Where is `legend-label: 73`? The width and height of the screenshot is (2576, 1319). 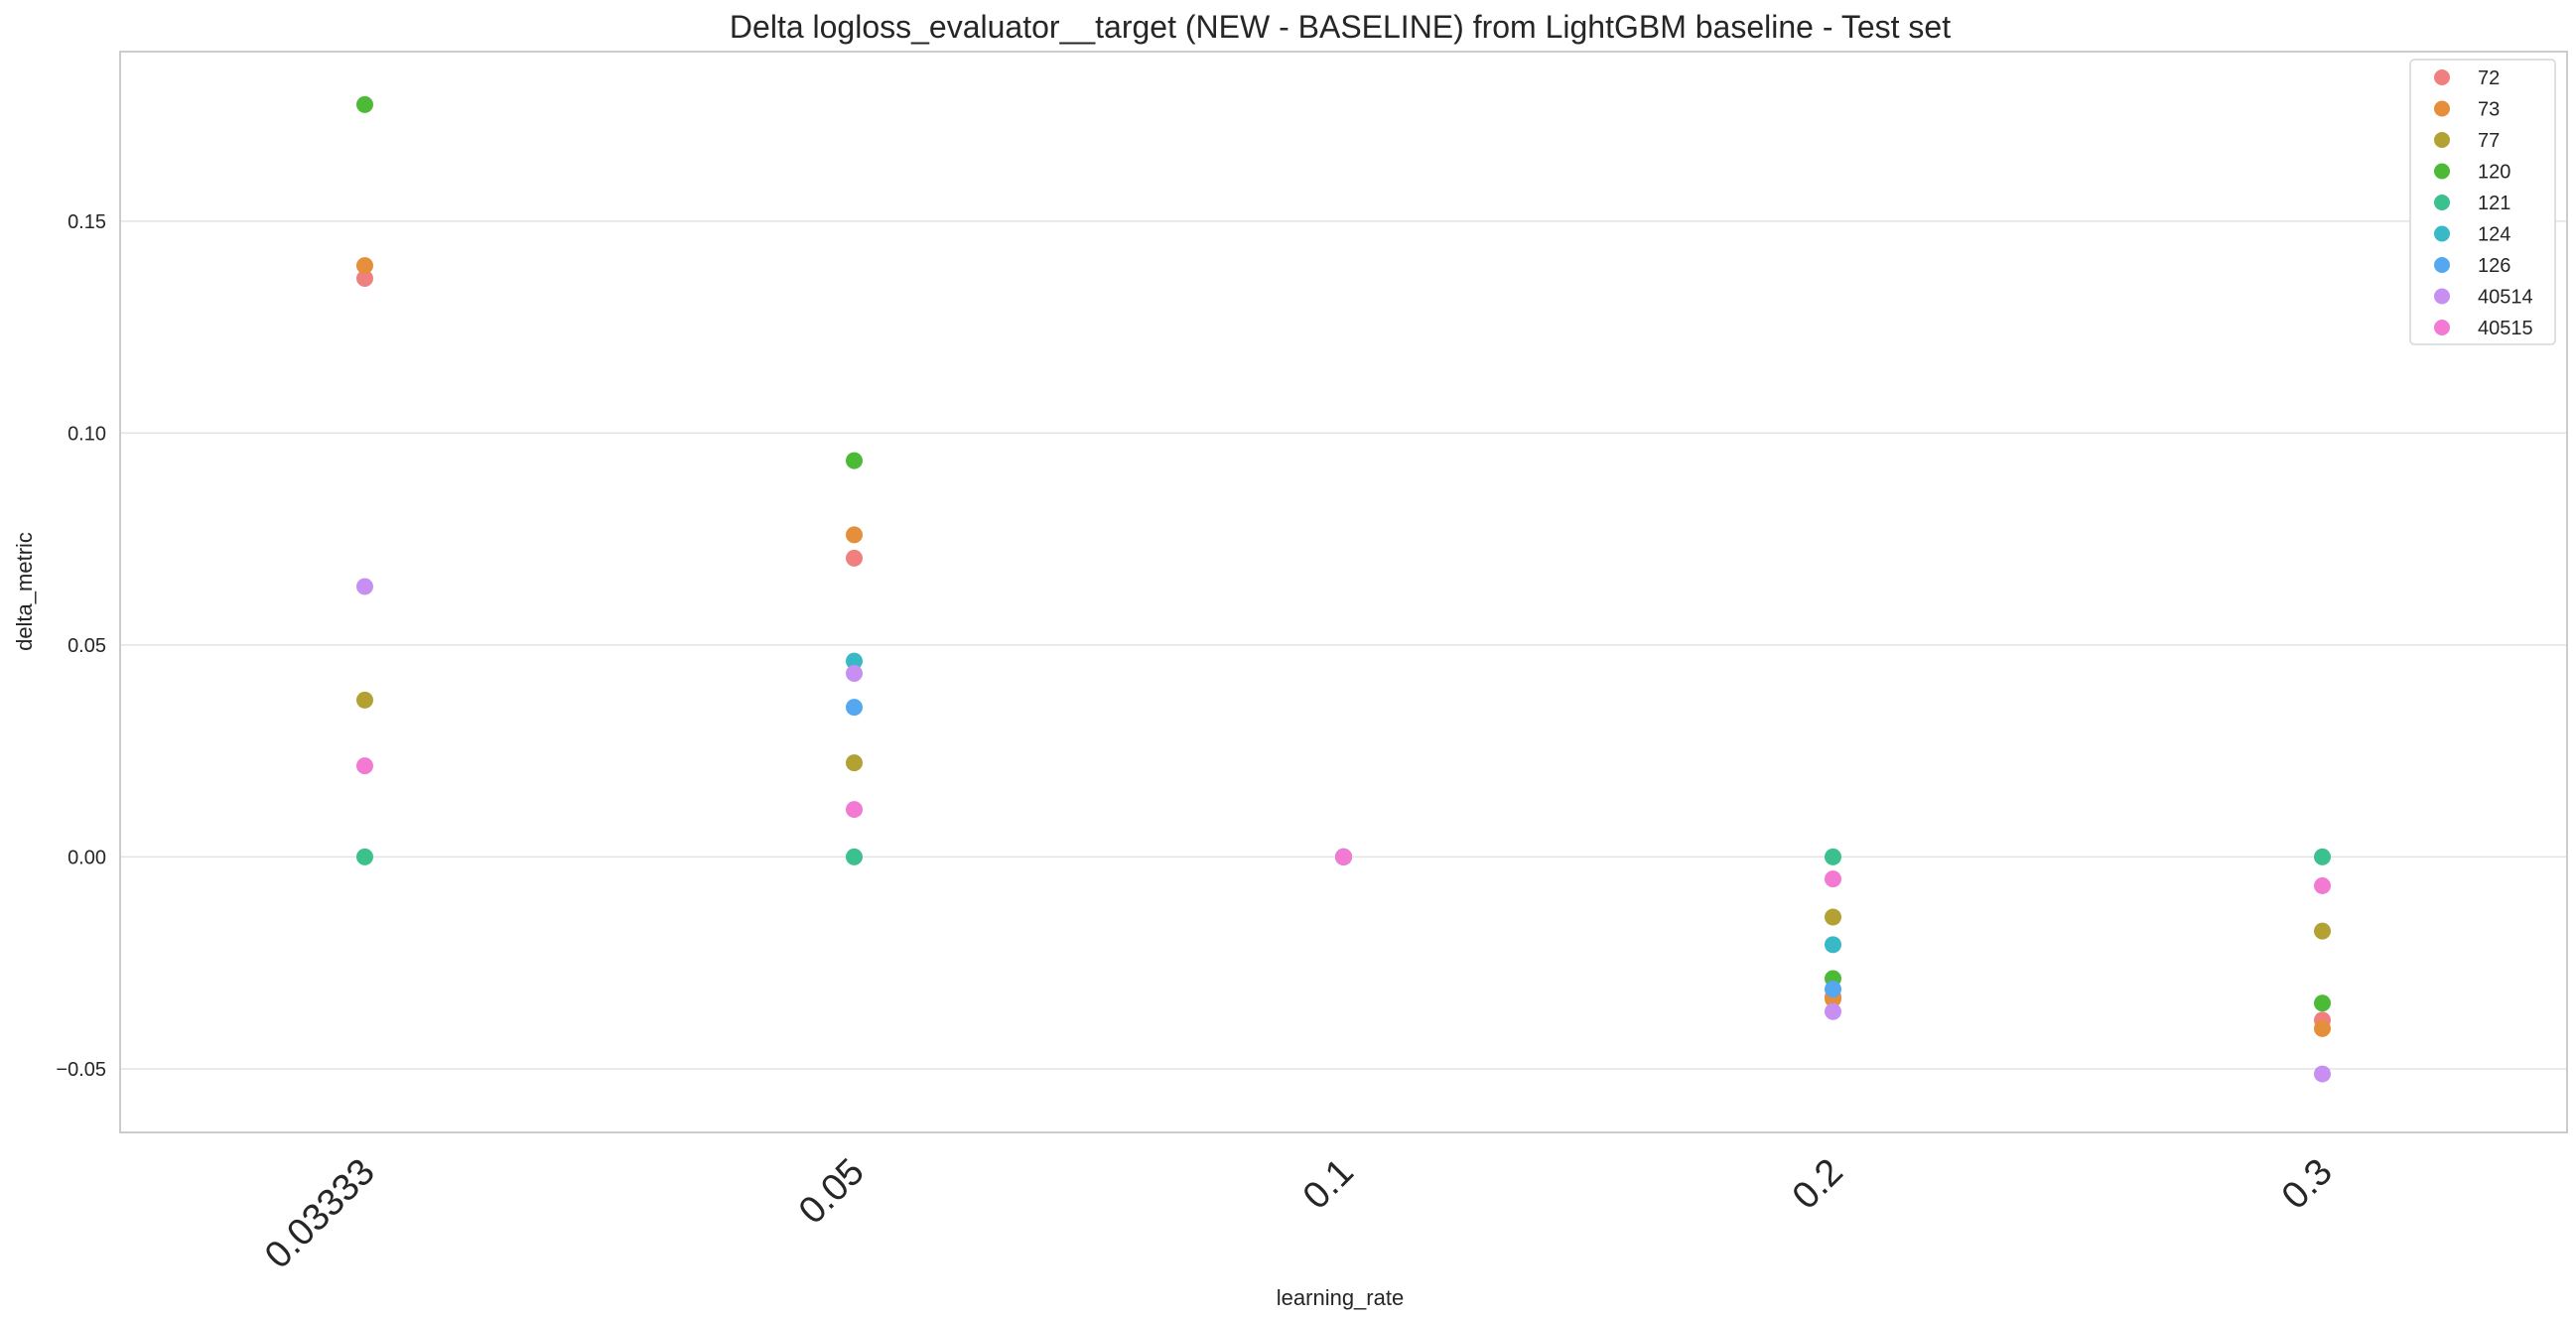 legend-label: 73 is located at coordinates (2489, 110).